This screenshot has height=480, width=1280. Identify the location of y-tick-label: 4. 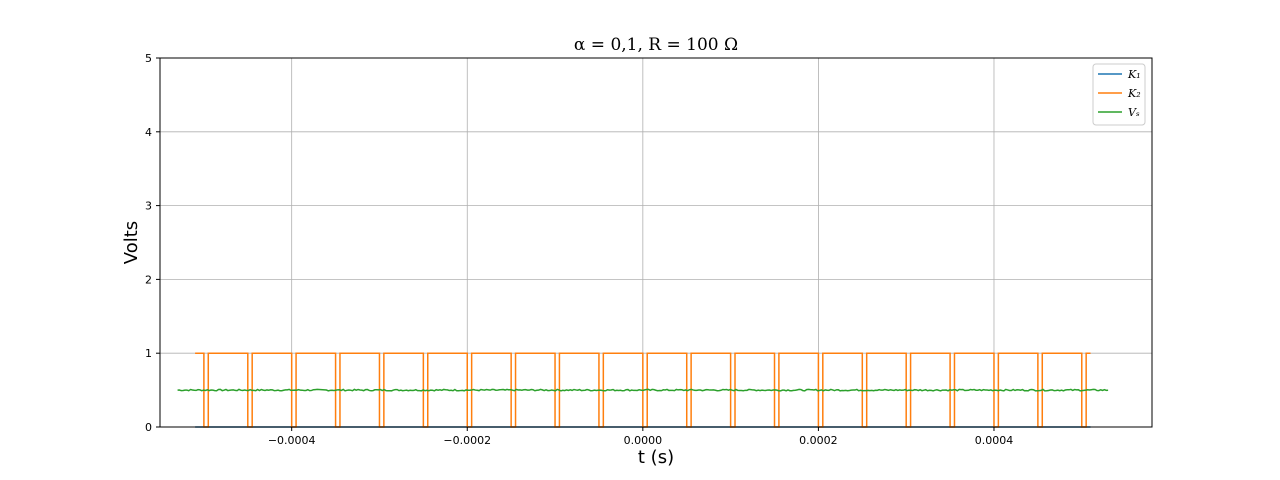
(148, 132).